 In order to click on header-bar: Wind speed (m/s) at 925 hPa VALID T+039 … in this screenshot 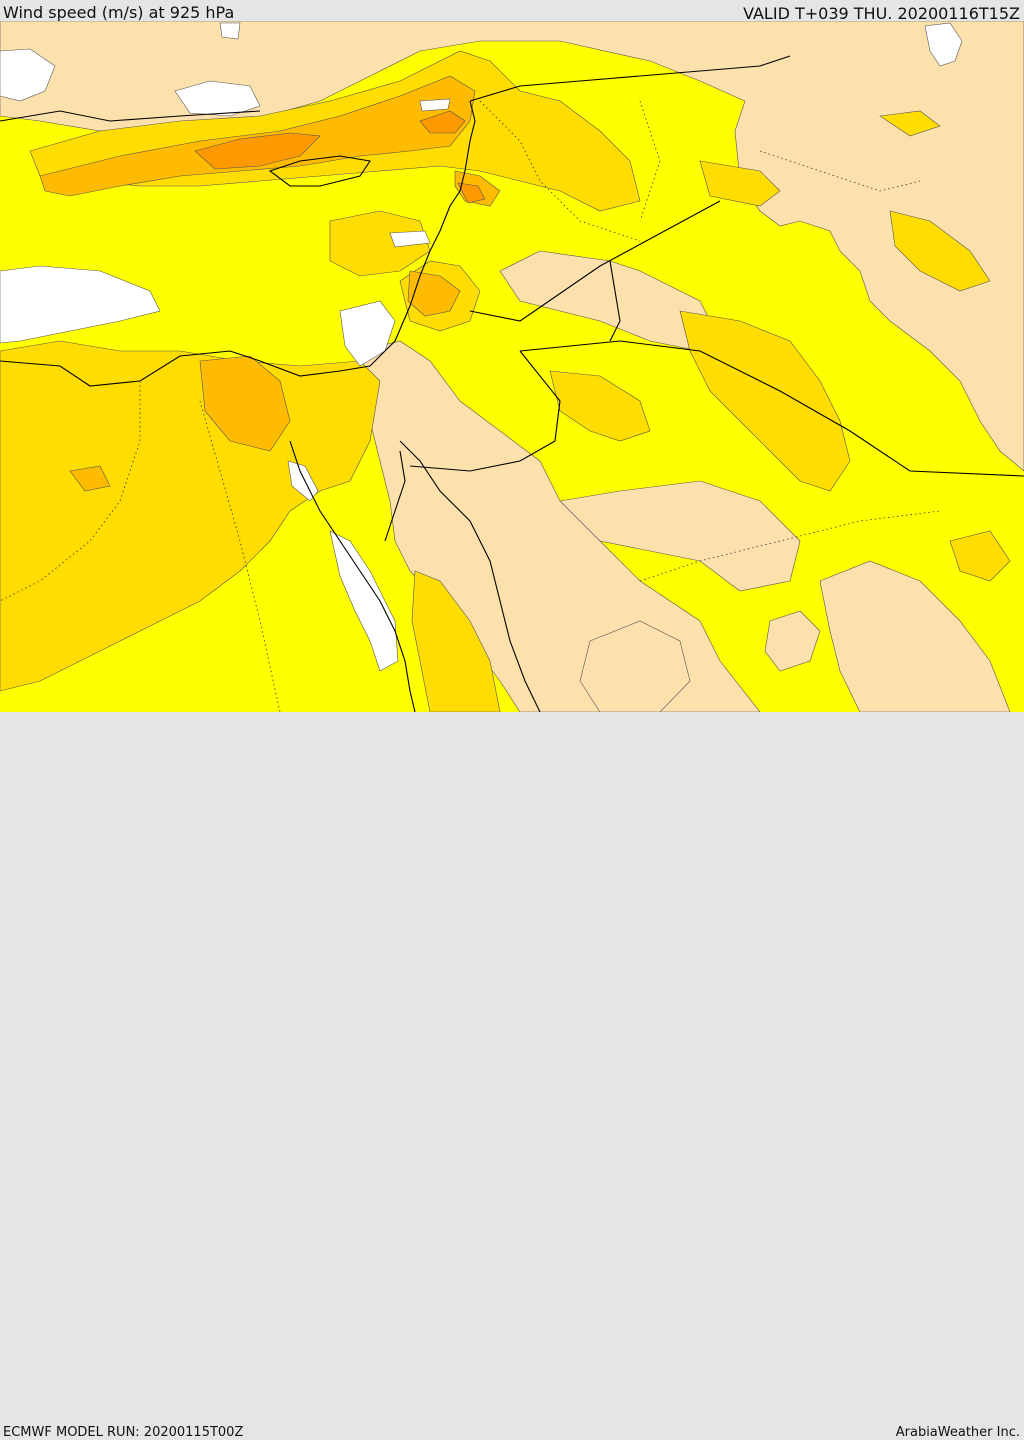, I will do `click(512, 11)`.